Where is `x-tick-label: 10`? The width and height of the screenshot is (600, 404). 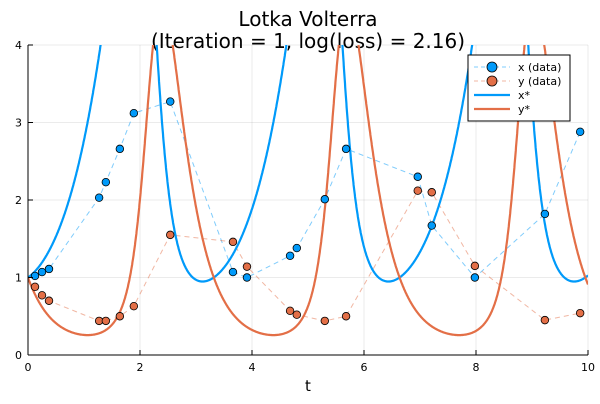
x-tick-label: 10 is located at coordinates (588, 367).